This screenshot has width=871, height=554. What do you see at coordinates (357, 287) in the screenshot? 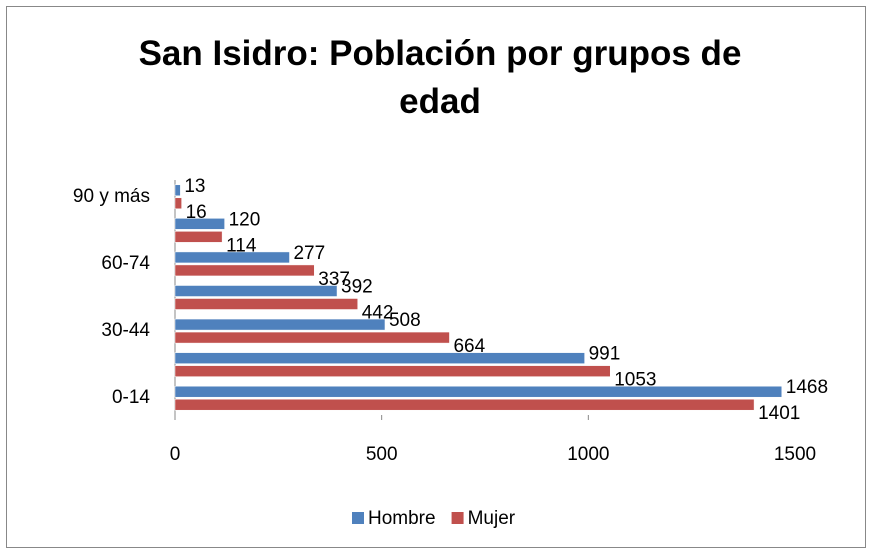
I see `data-label: 392` at bounding box center [357, 287].